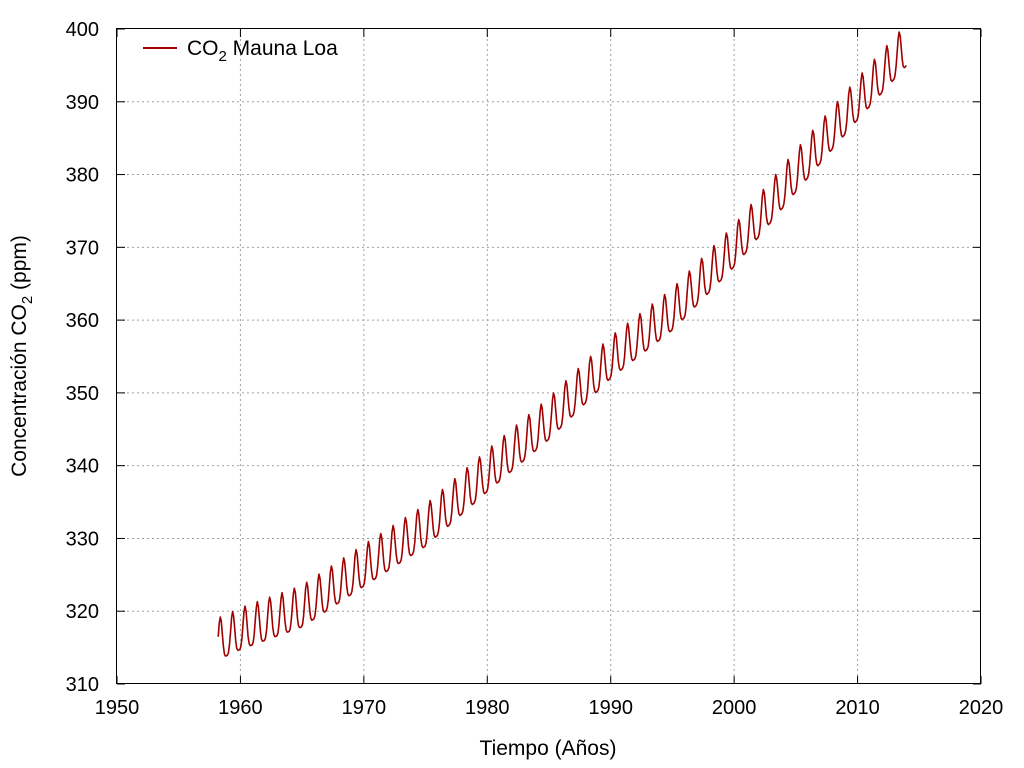 This screenshot has width=1024, height=768. What do you see at coordinates (82, 612) in the screenshot?
I see `y-tick-label: 320` at bounding box center [82, 612].